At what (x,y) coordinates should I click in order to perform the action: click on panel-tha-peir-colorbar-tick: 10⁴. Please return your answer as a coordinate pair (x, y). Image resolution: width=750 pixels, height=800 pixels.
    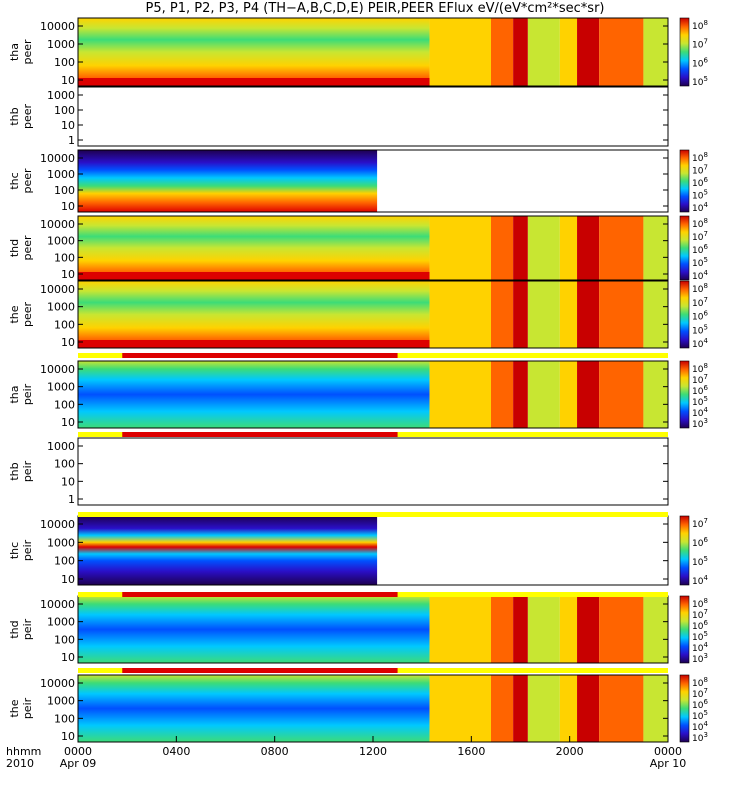
    Looking at the image, I should click on (700, 412).